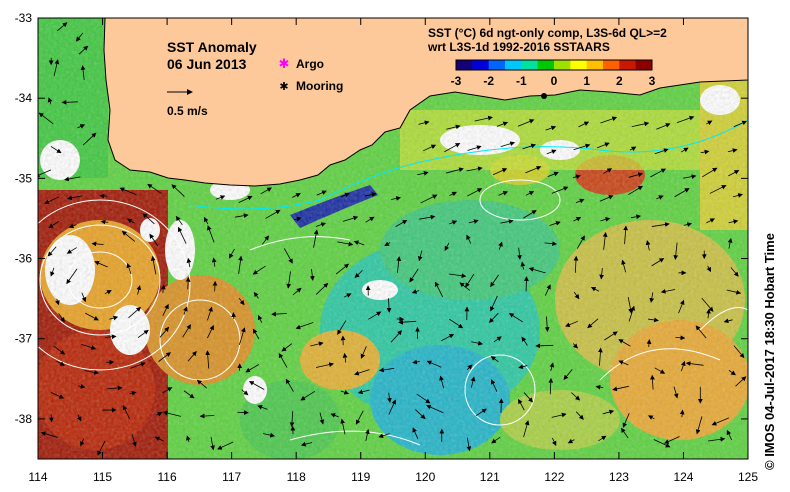 This screenshot has height=492, width=790. Describe the element at coordinates (296, 477) in the screenshot. I see `x-tick-label: 118` at that location.